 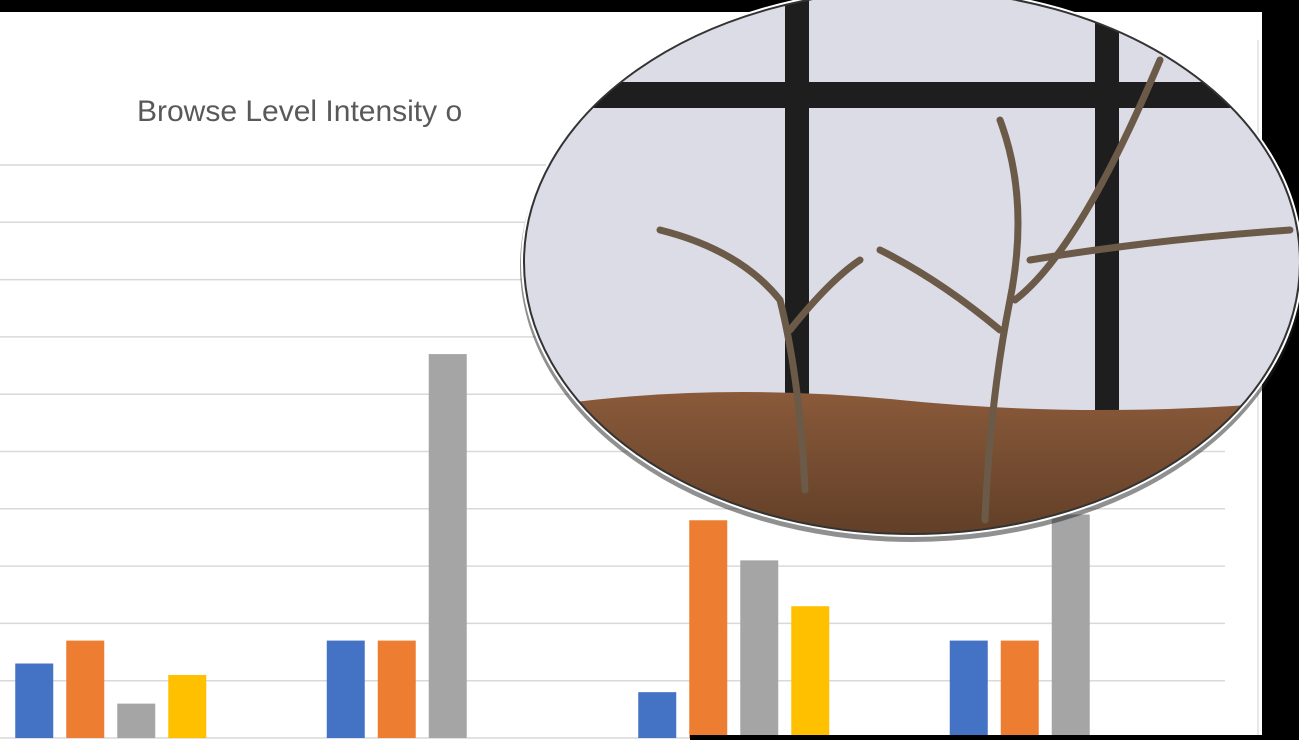 I want to click on chart-title: Browse Level Intensity o, so click(x=299, y=111).